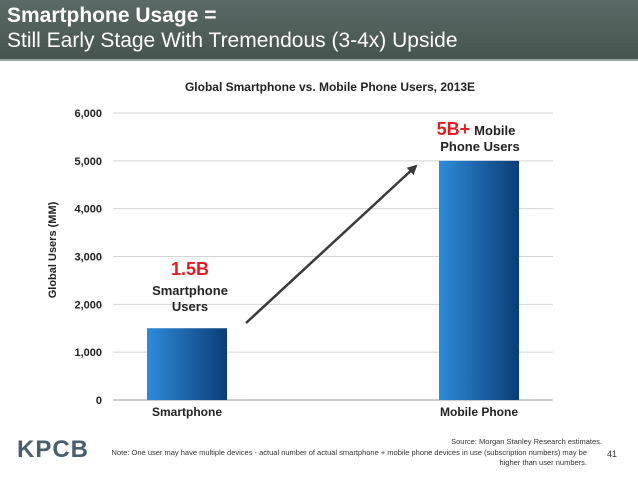  Describe the element at coordinates (190, 306) in the screenshot. I see `smartphone-label-line2: Users` at that location.